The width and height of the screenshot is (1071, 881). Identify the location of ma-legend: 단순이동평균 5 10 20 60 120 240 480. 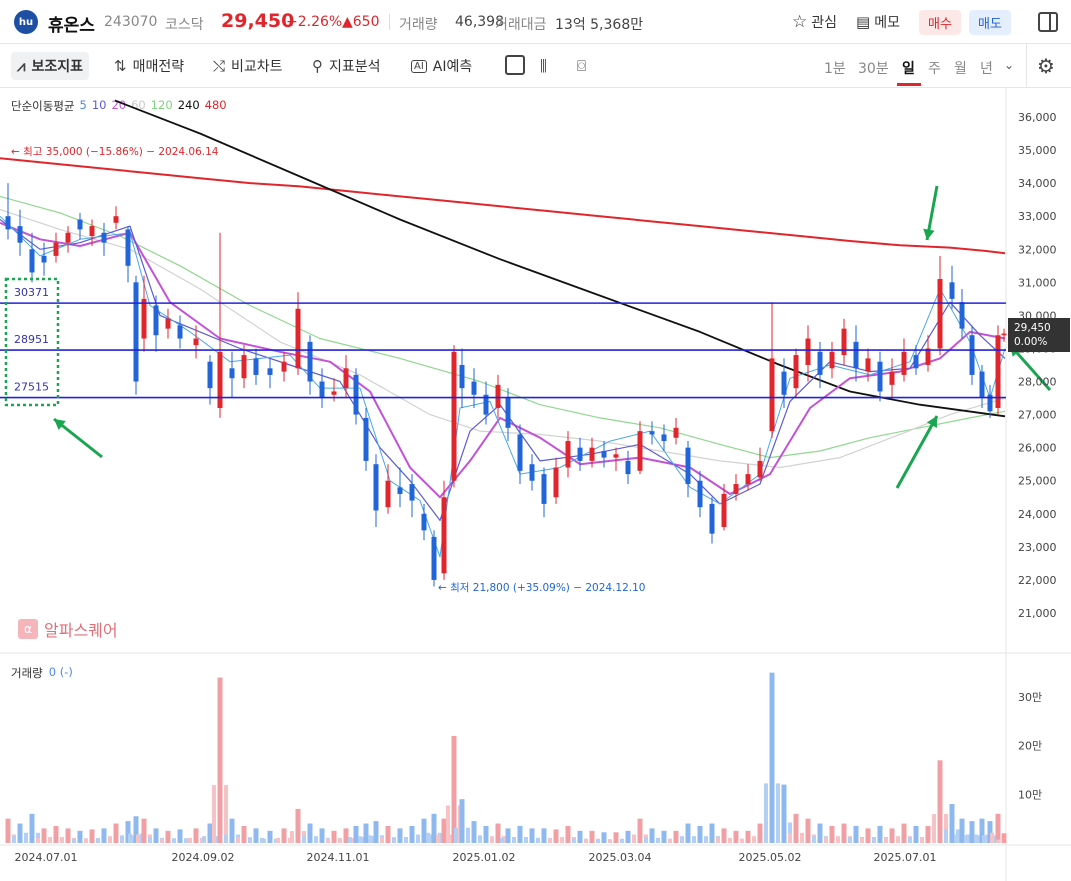
(119, 106).